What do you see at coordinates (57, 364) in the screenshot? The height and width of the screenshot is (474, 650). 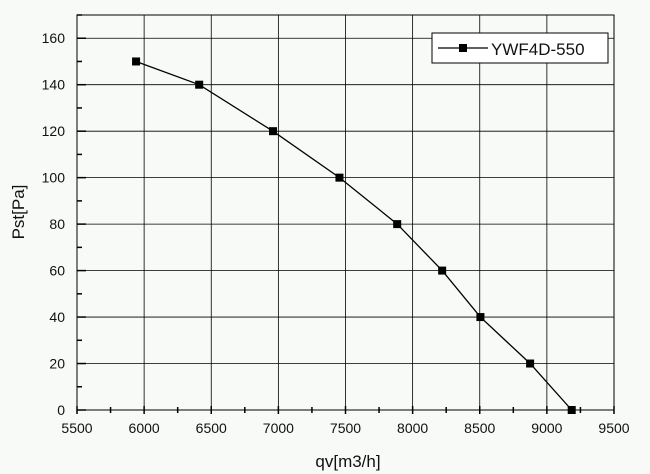 I see `y-tick-label: 20` at bounding box center [57, 364].